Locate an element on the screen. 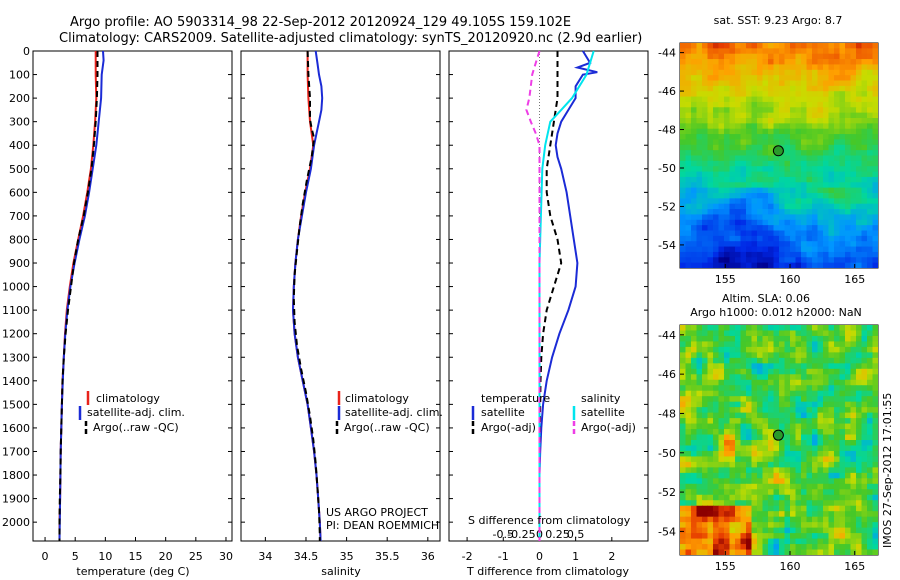 The width and height of the screenshot is (900, 580). y-tick-label: 100 is located at coordinates (19, 75).